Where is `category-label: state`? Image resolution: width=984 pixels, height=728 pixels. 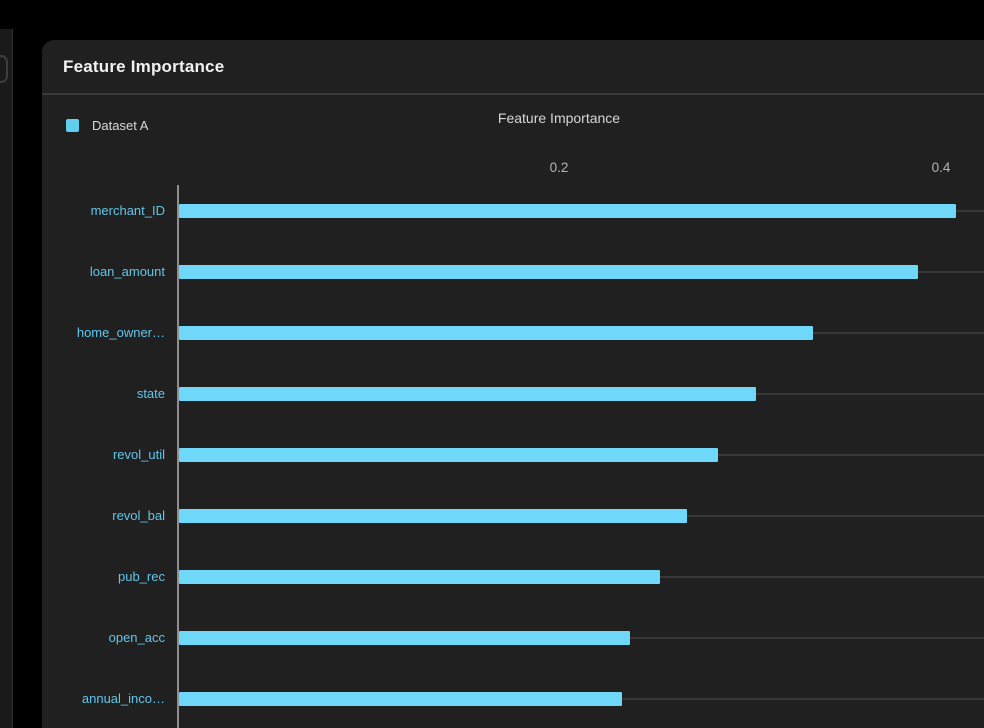 category-label: state is located at coordinates (150, 393).